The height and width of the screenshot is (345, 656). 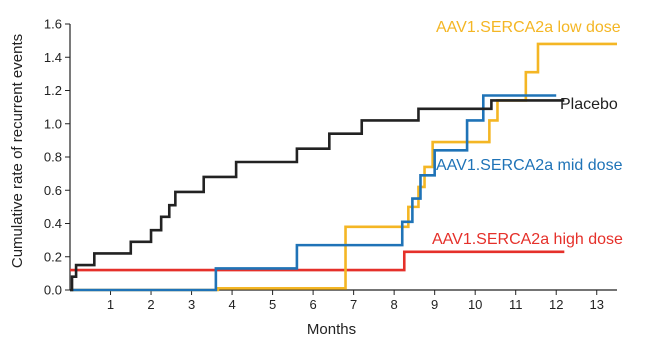 What do you see at coordinates (331, 329) in the screenshot?
I see `x-axis-title: Months` at bounding box center [331, 329].